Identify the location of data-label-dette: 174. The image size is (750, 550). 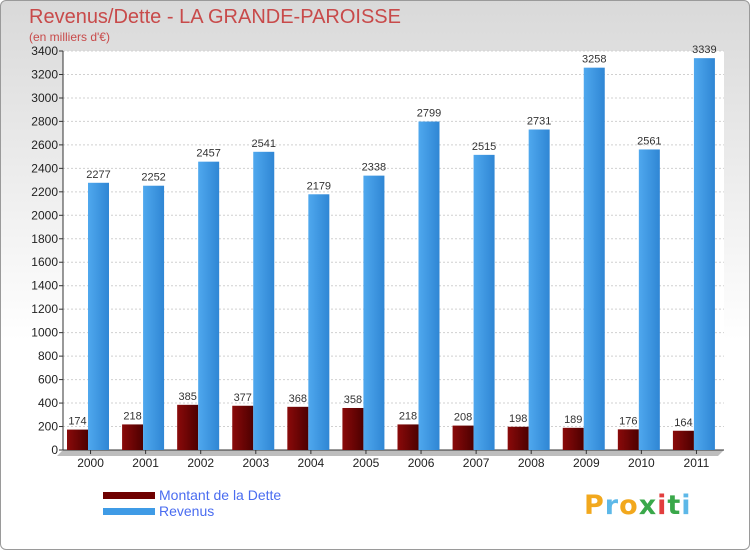
(77, 422).